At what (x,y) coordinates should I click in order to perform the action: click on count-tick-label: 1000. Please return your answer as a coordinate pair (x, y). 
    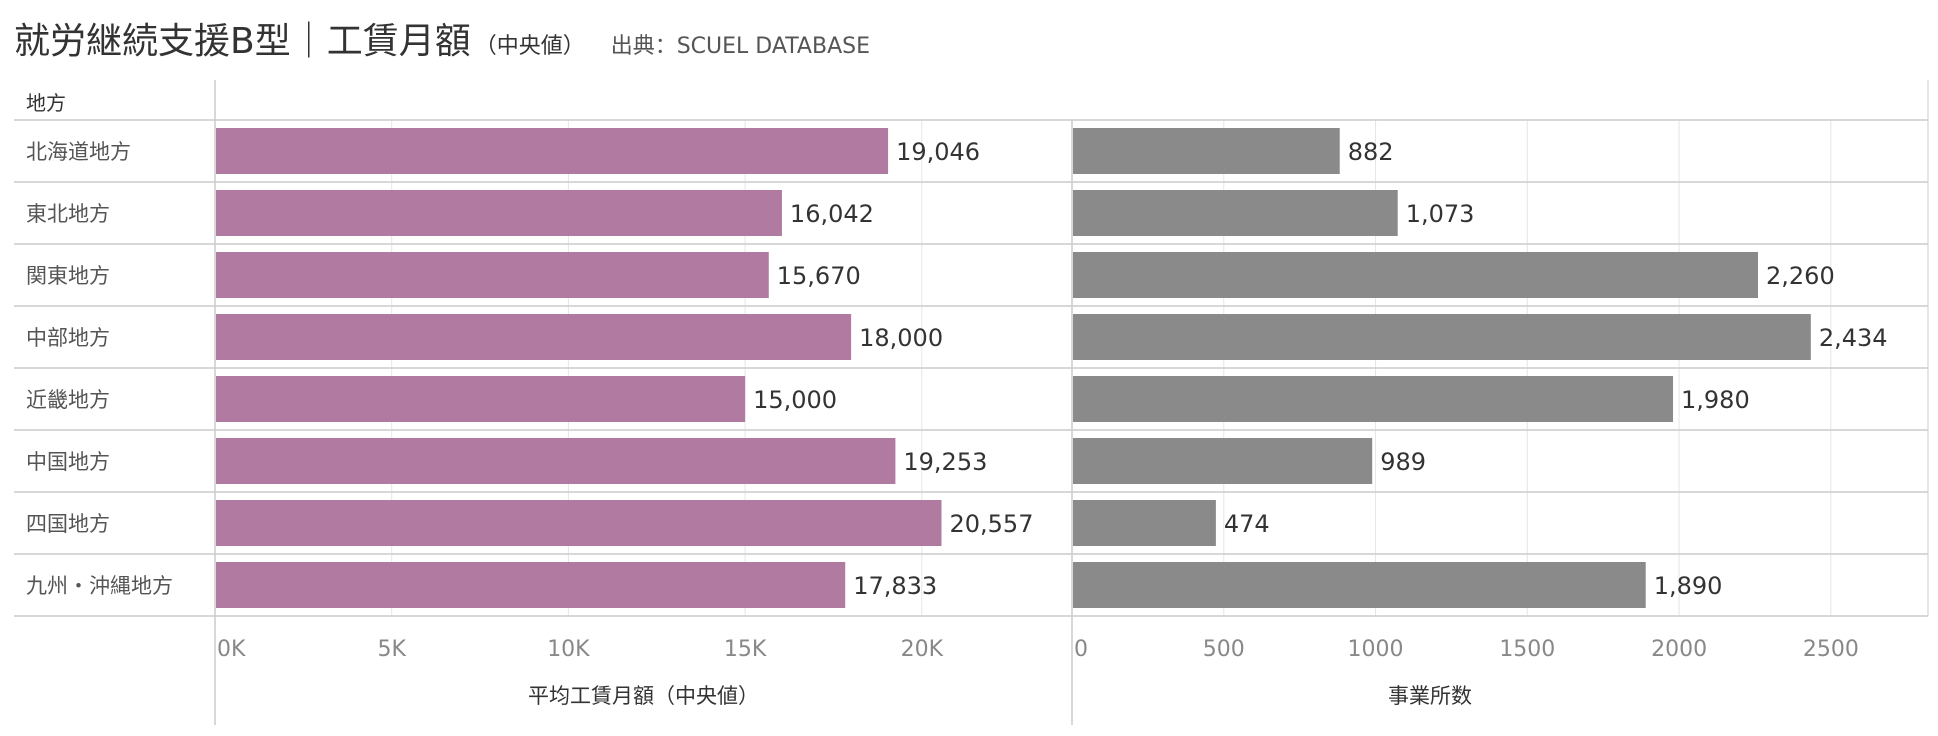
    Looking at the image, I should click on (1376, 649).